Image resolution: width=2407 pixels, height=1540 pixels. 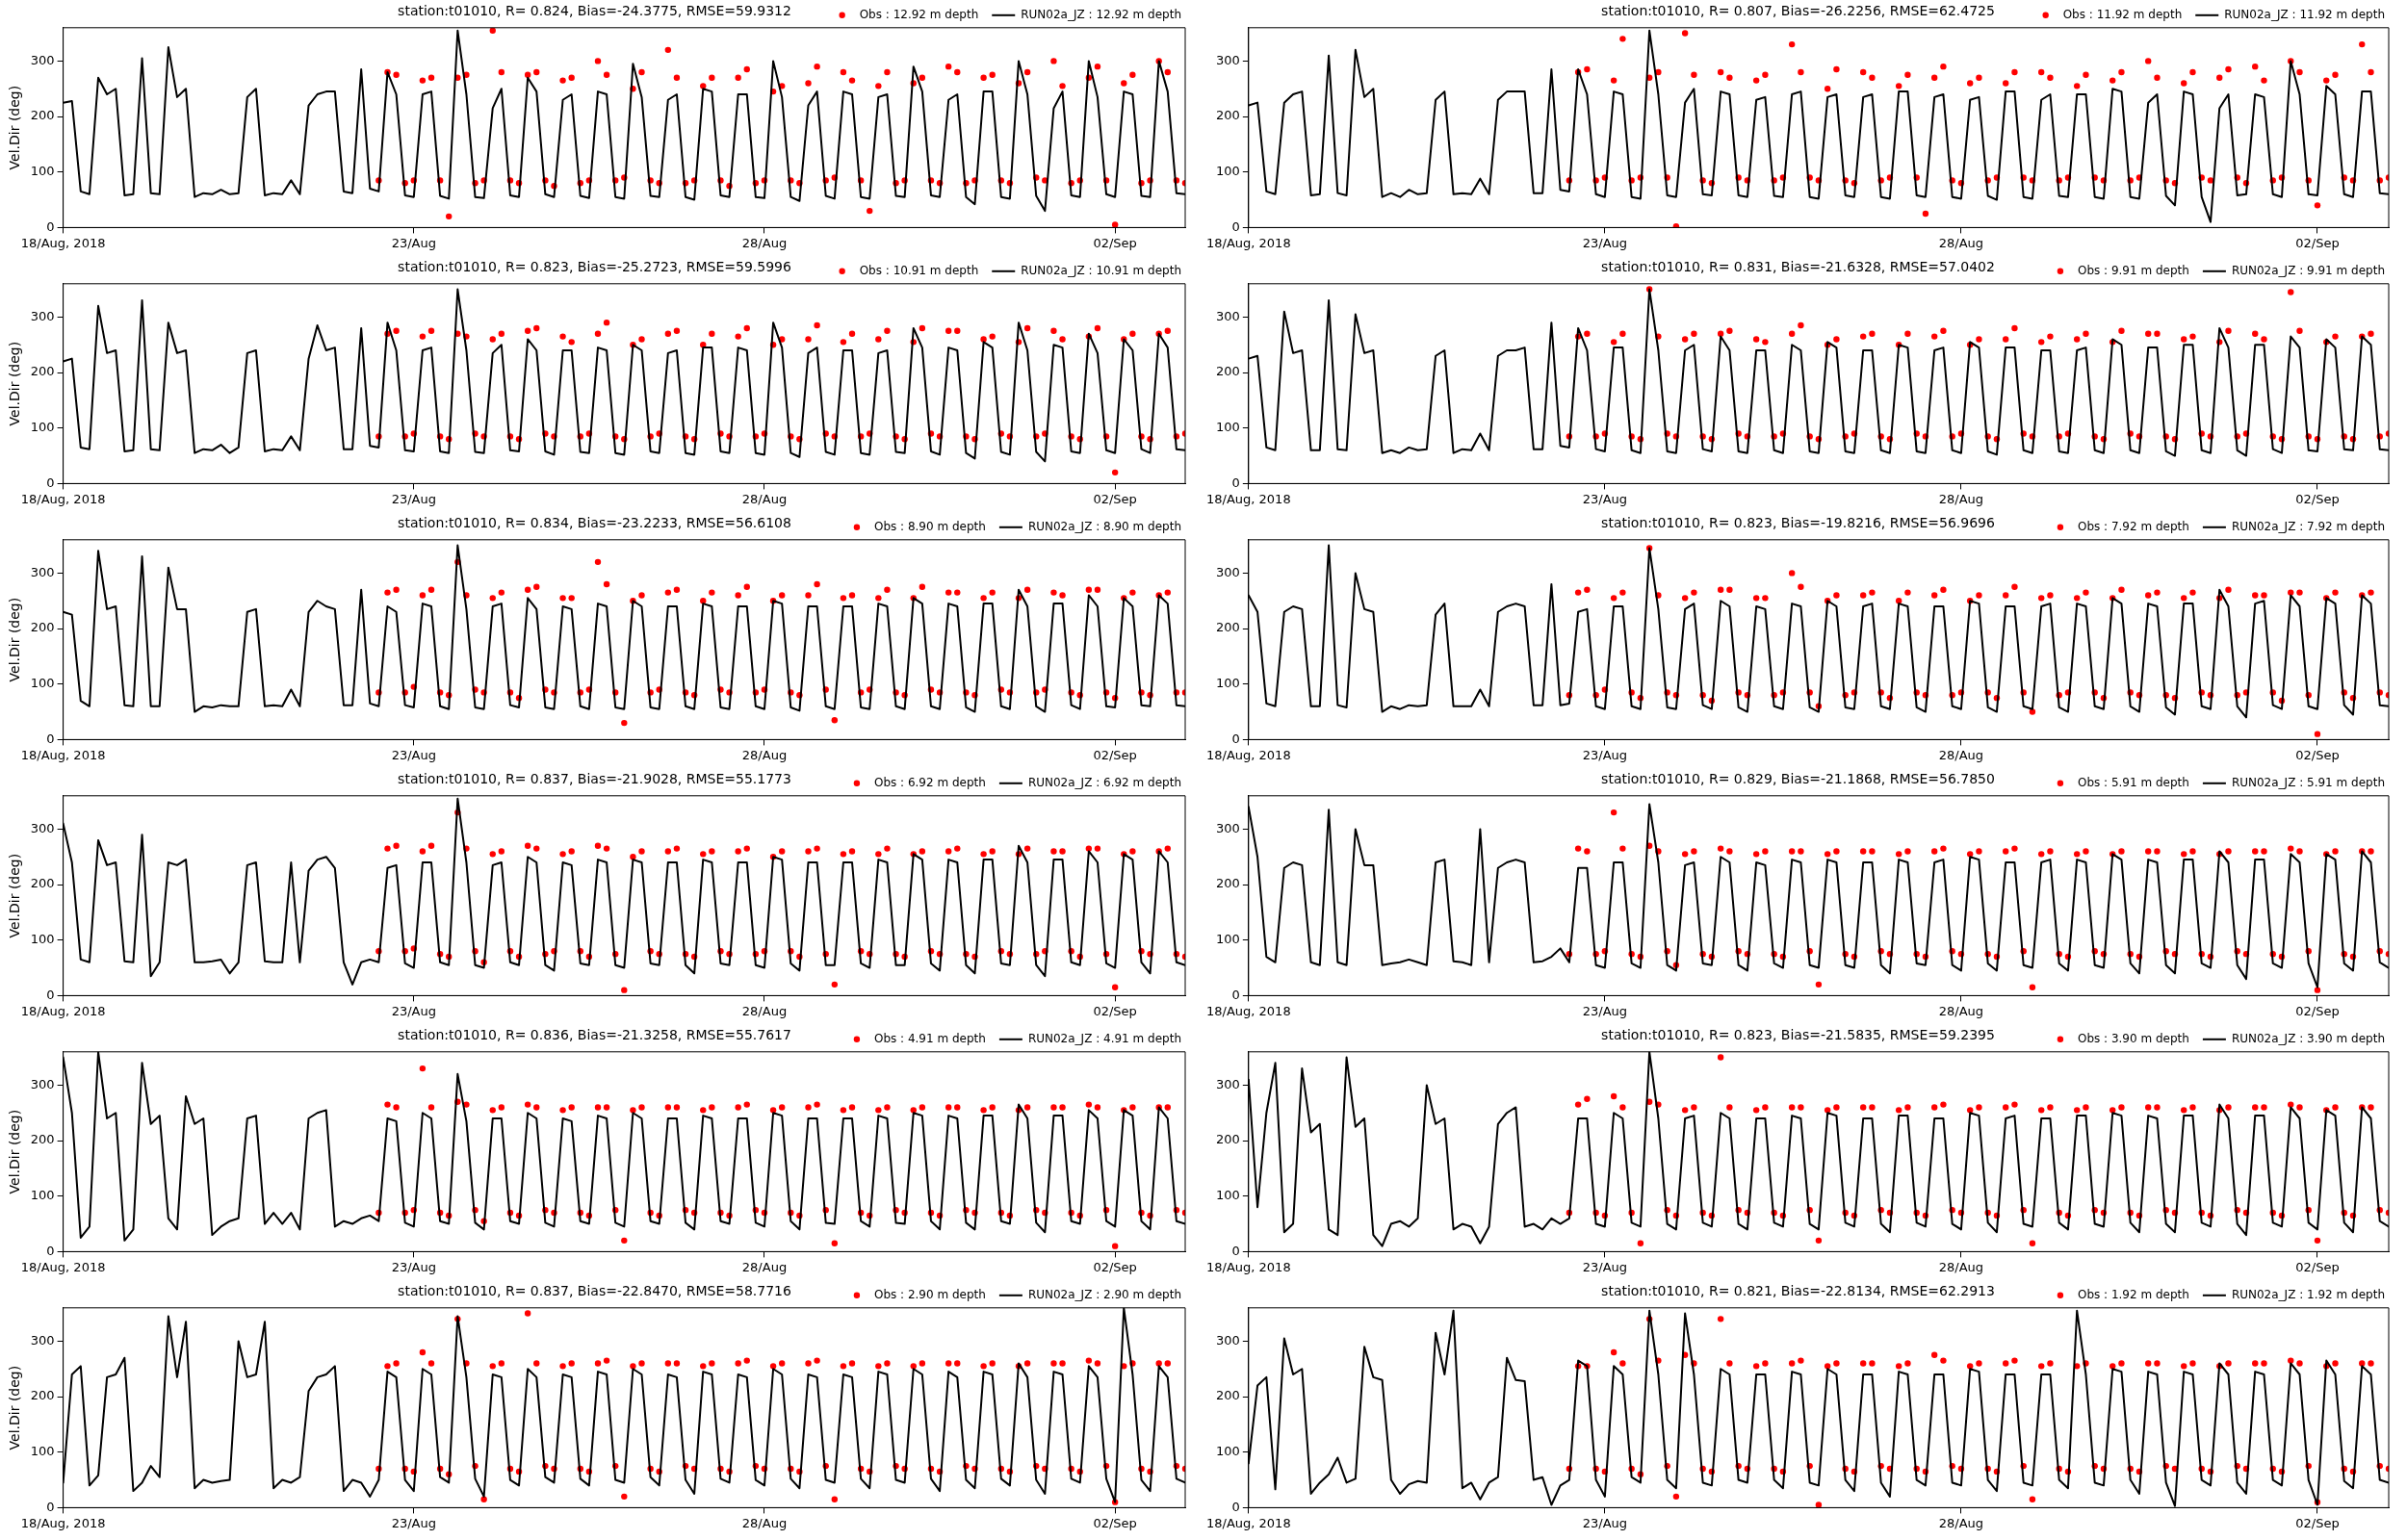 What do you see at coordinates (1798, 11) in the screenshot?
I see `chart-title: station:t01010, R= 0.807, Bias=-26.2256, RMSE=62.4725` at bounding box center [1798, 11].